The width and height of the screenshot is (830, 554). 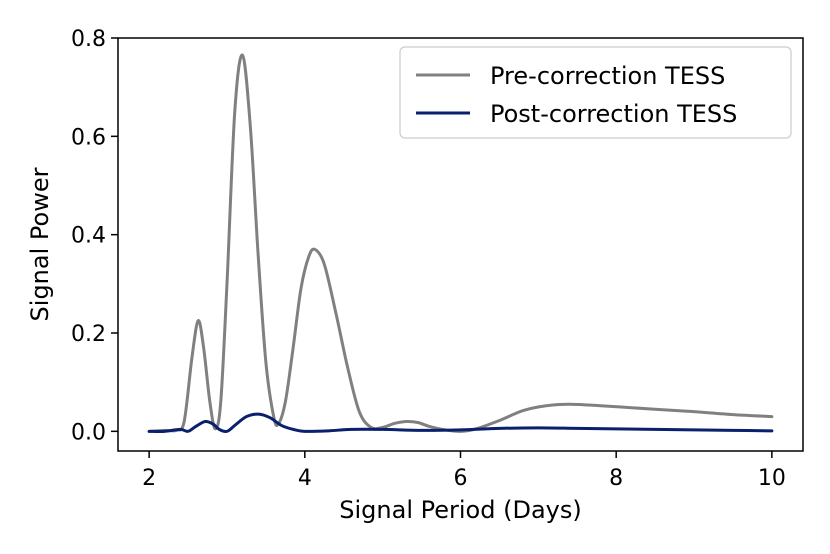 What do you see at coordinates (772, 478) in the screenshot?
I see `x-tick-label: 10` at bounding box center [772, 478].